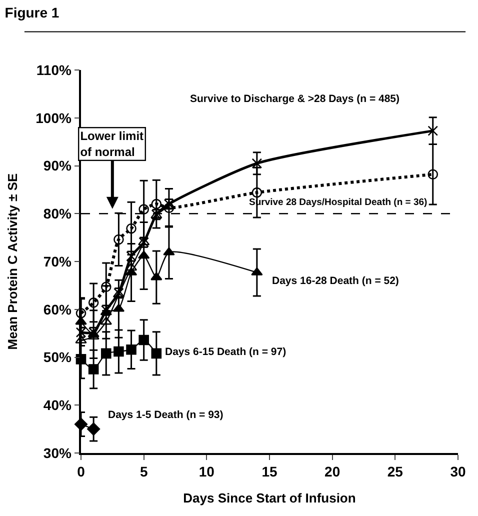 Image resolution: width=478 pixels, height=516 pixels. I want to click on y-tick-label: 40%, so click(57, 405).